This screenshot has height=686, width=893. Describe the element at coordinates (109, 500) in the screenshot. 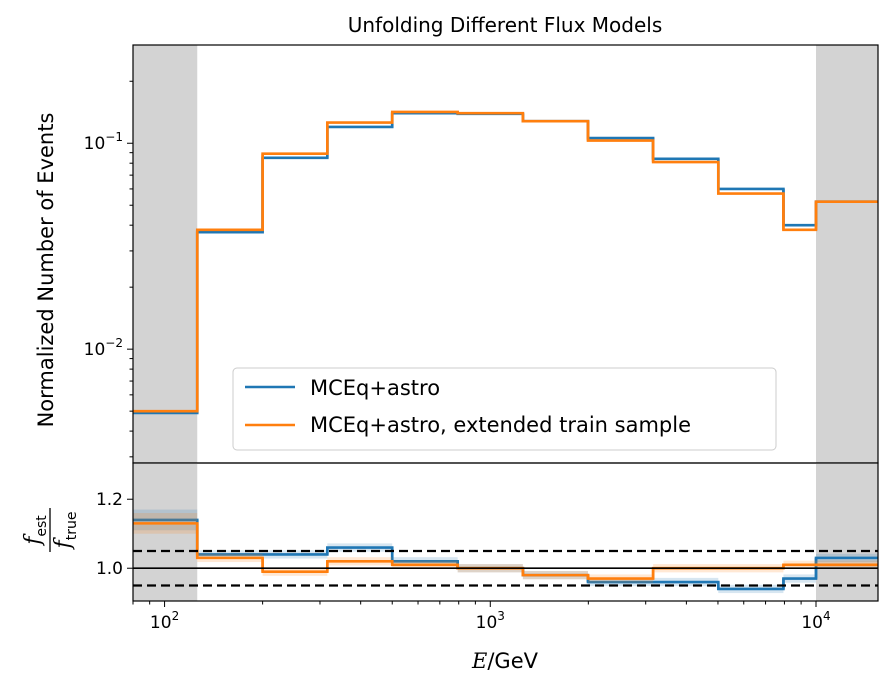

I see `ratio-y-tick-label: 1.2` at that location.